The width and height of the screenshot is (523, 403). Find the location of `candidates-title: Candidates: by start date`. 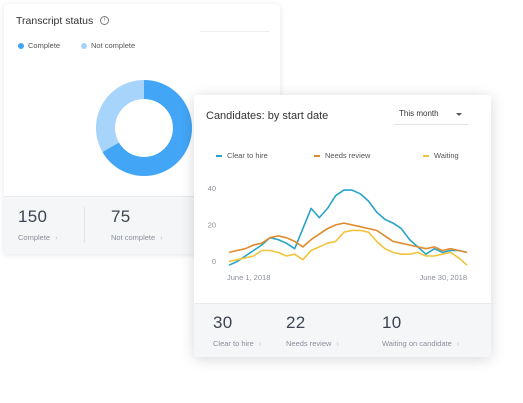

candidates-title: Candidates: by start date is located at coordinates (267, 116).